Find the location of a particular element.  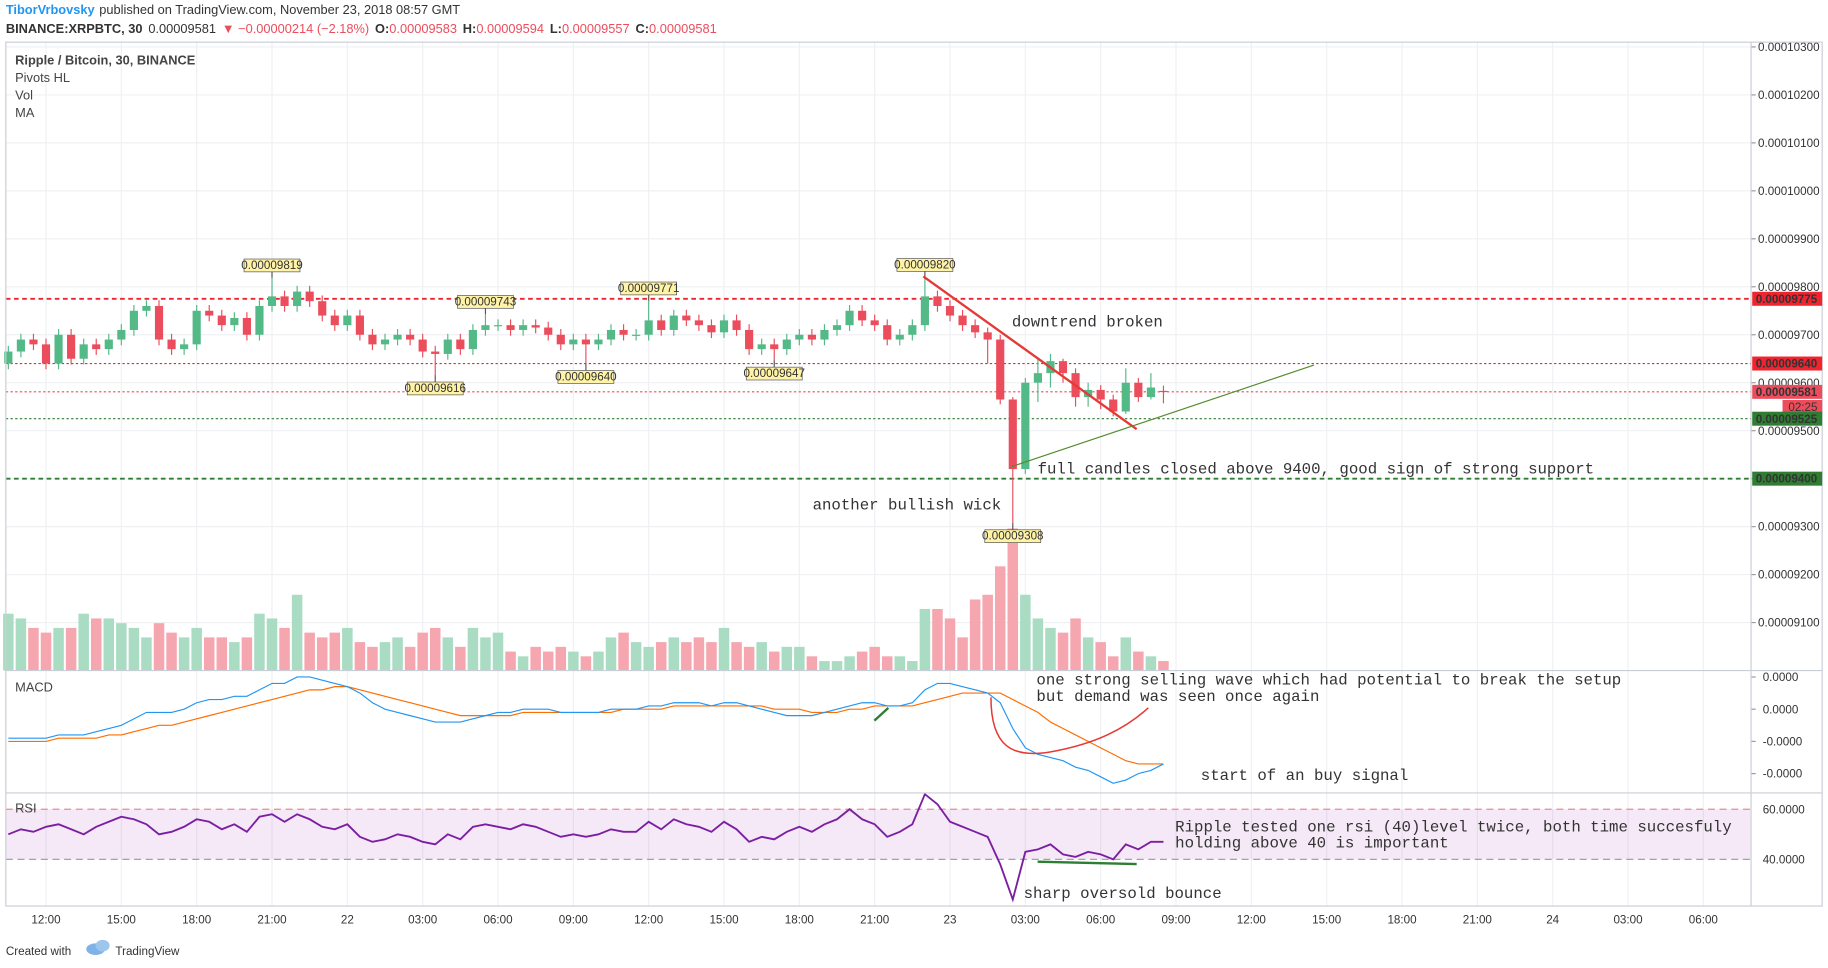

open-value: 0.00009583 is located at coordinates (423, 28).